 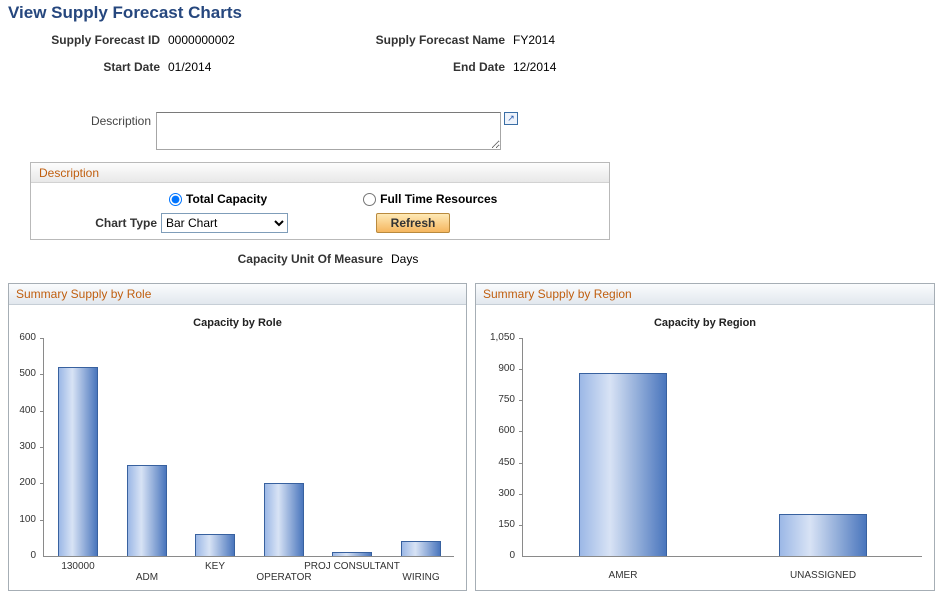 What do you see at coordinates (27, 483) in the screenshot?
I see `y-axis-label: 200` at bounding box center [27, 483].